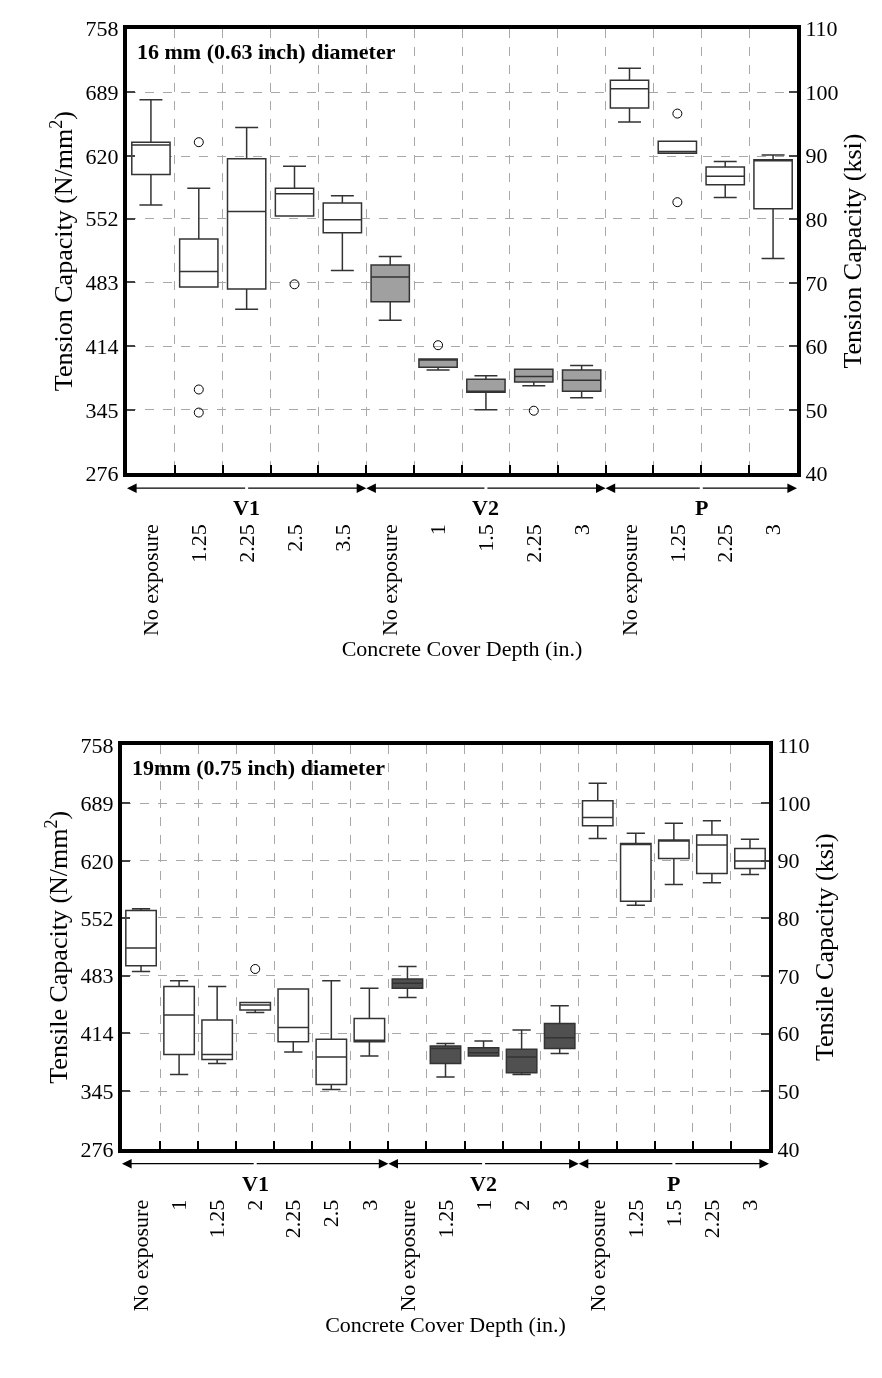  What do you see at coordinates (266, 51) in the screenshot?
I see `text: 16 mm (0.63 inch) diameter` at bounding box center [266, 51].